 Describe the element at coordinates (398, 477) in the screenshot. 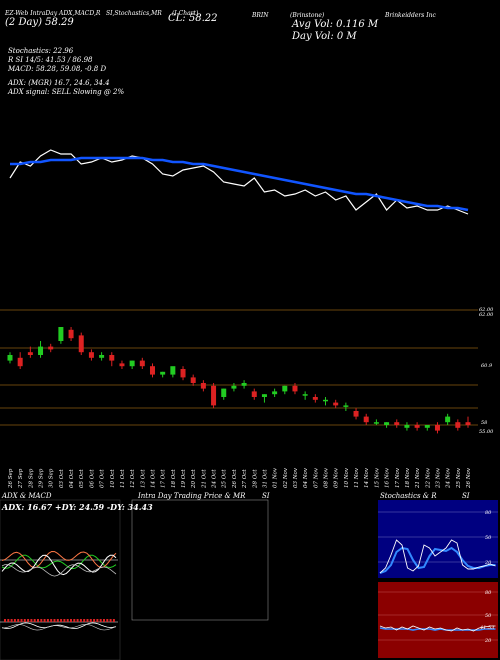

I see `date-tick-label: 17 Nov` at that location.